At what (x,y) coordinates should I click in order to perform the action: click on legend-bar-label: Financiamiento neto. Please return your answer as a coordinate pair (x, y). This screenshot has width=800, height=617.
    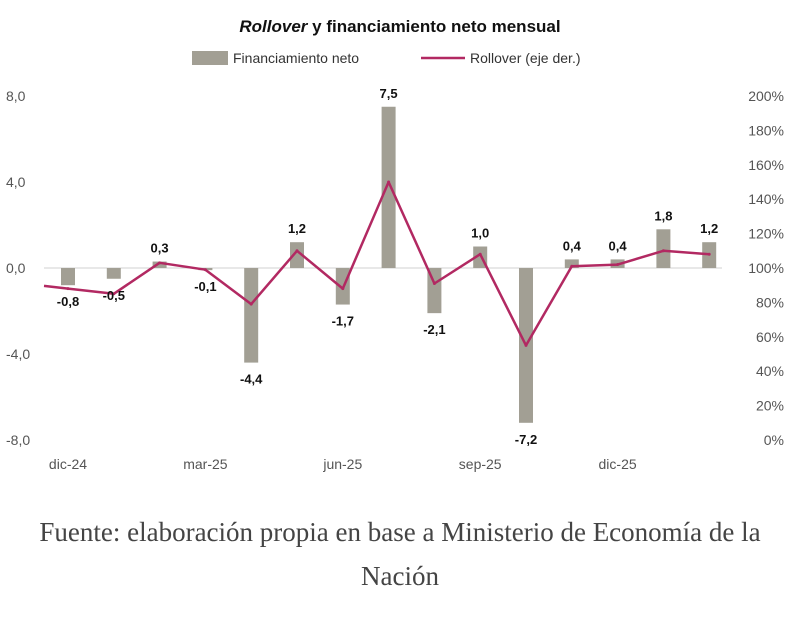
    Looking at the image, I should click on (296, 58).